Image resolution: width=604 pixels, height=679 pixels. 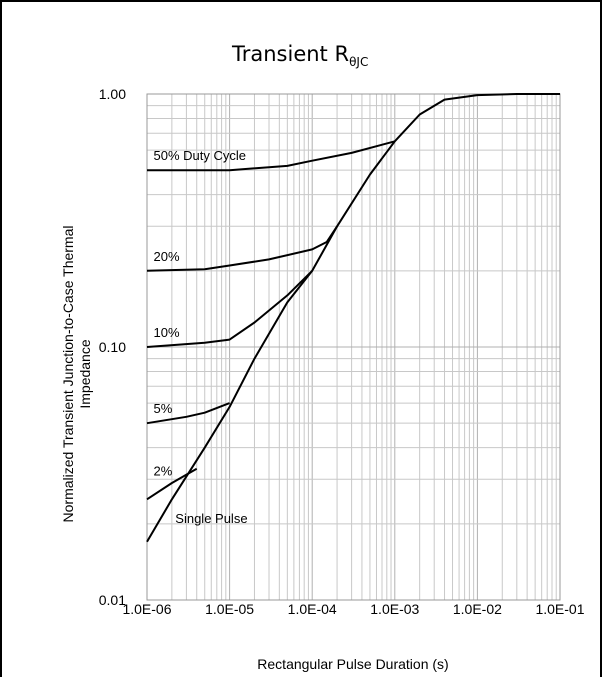 What do you see at coordinates (312, 609) in the screenshot?
I see `x-tick-label: 1.0E-04` at bounding box center [312, 609].